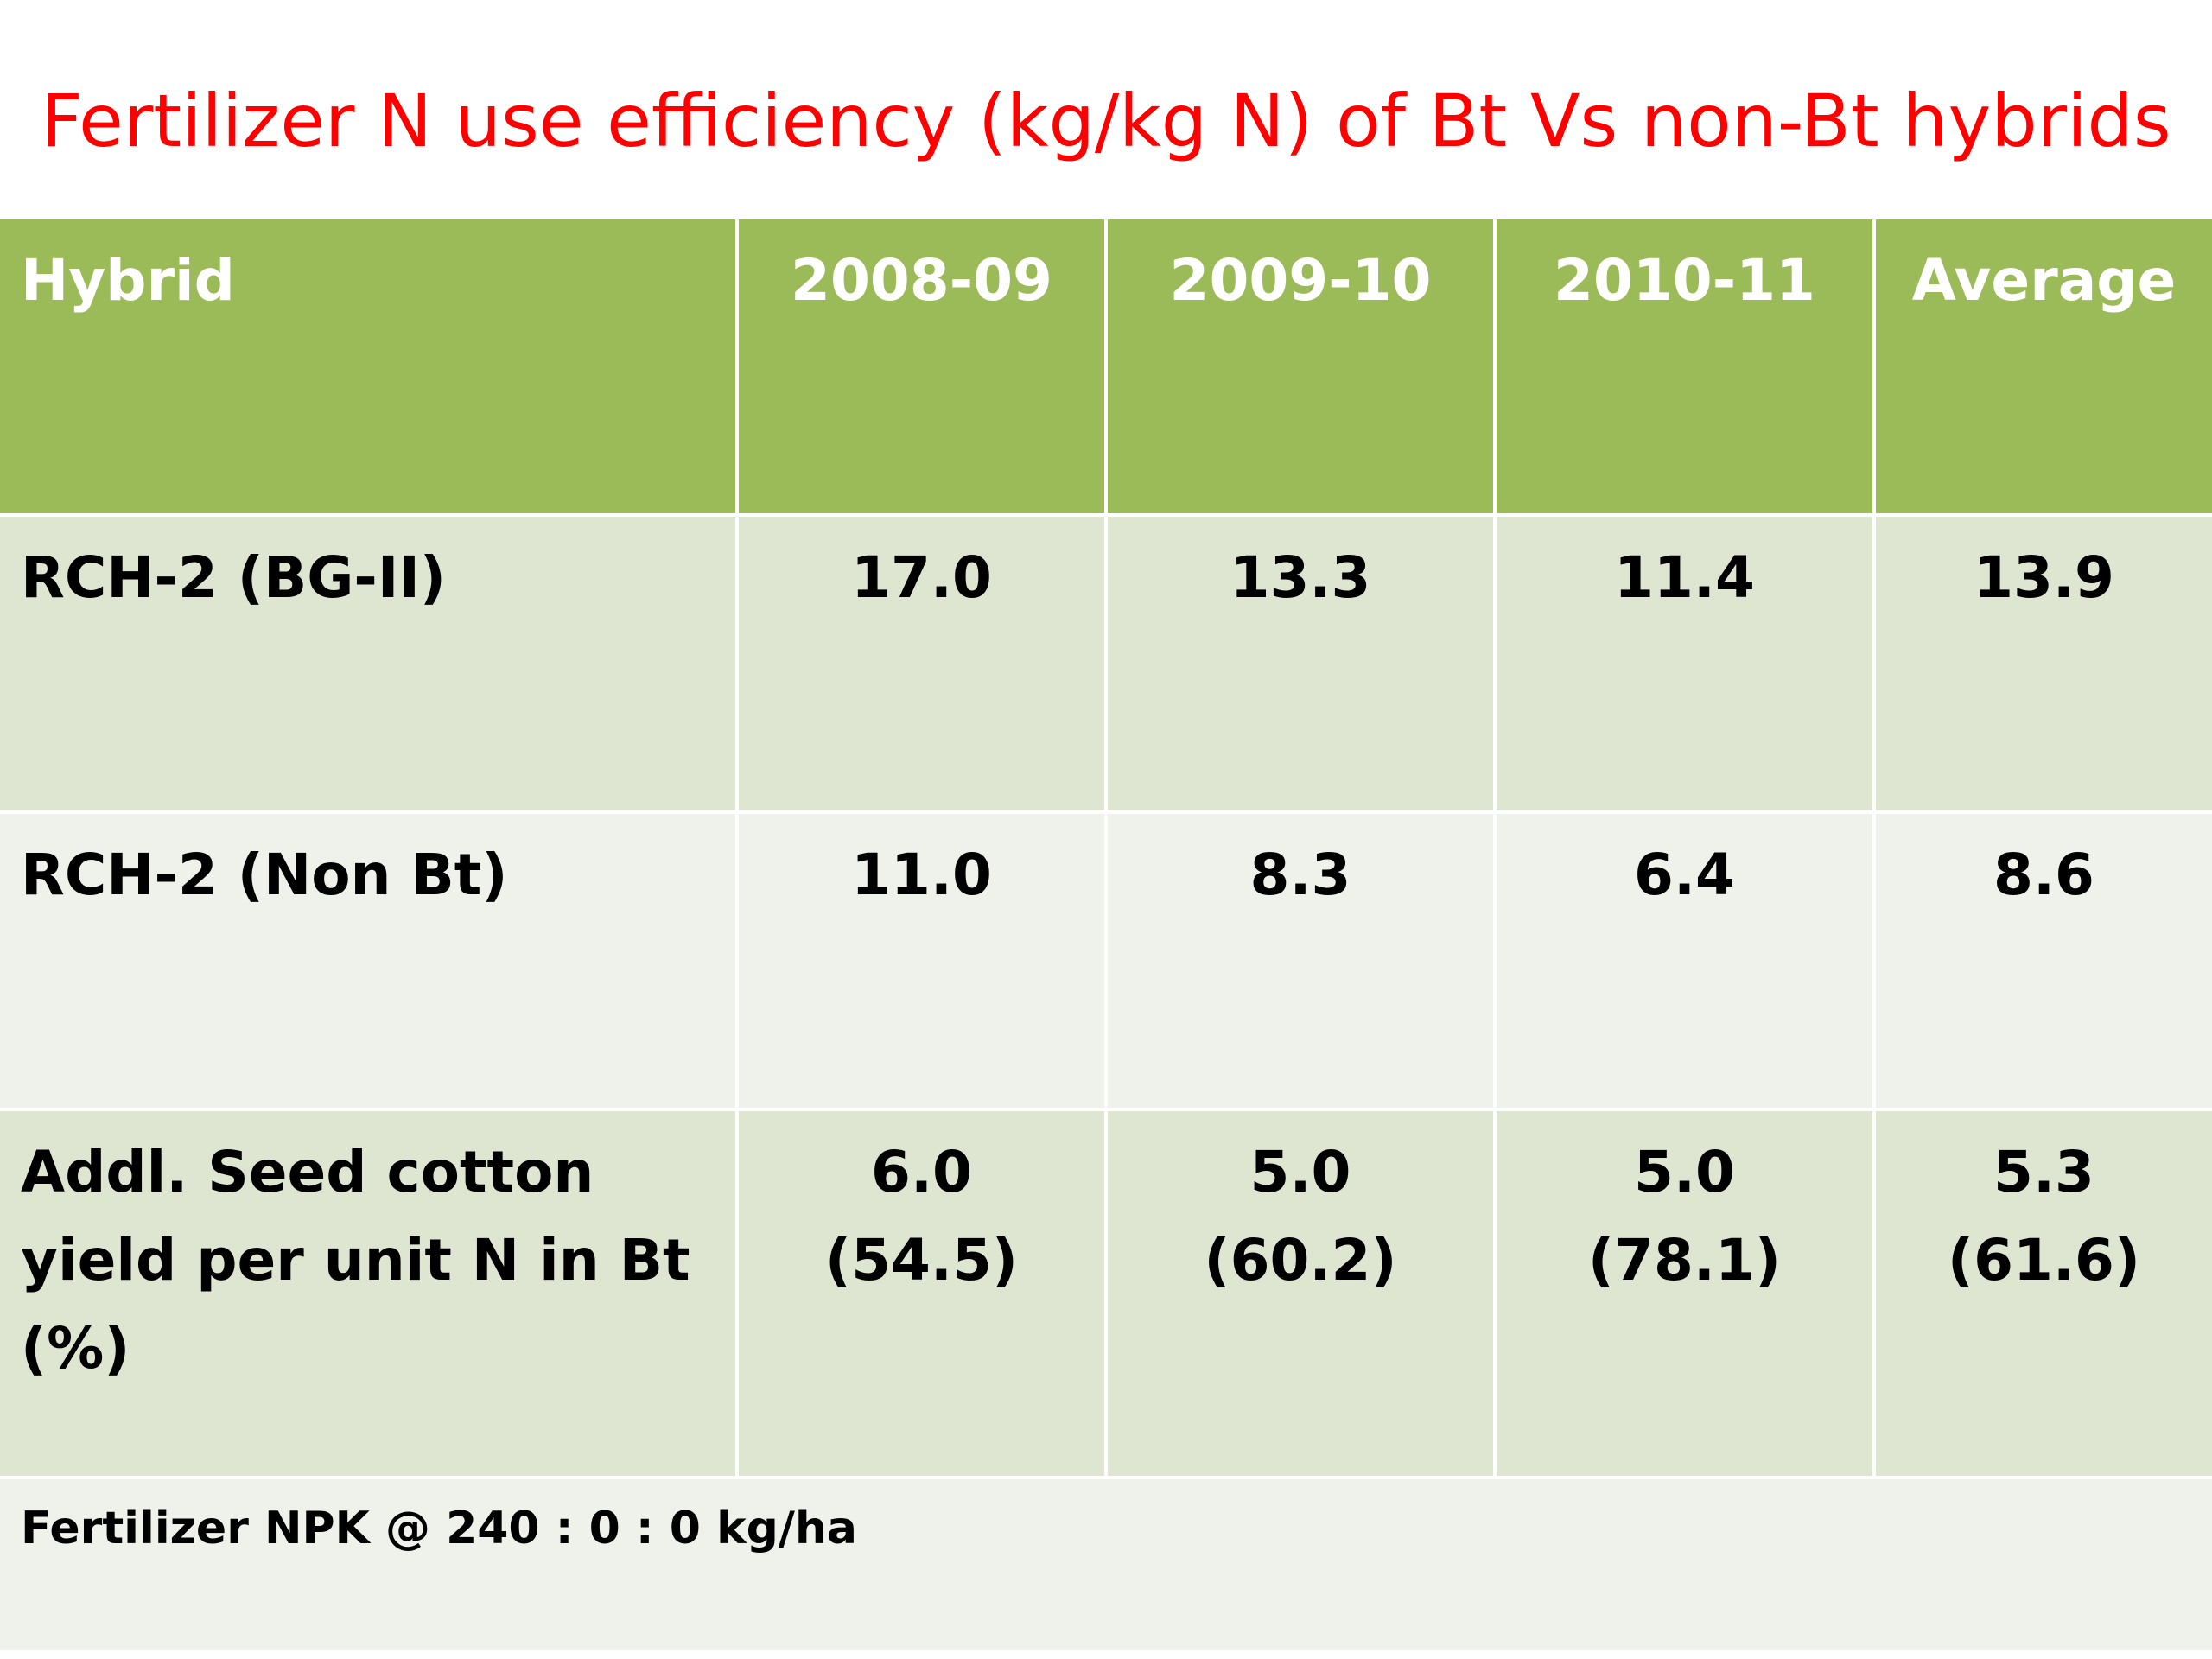 The height and width of the screenshot is (1659, 2212). Describe the element at coordinates (2042, 960) in the screenshot. I see `table-cell: 8.6` at that location.